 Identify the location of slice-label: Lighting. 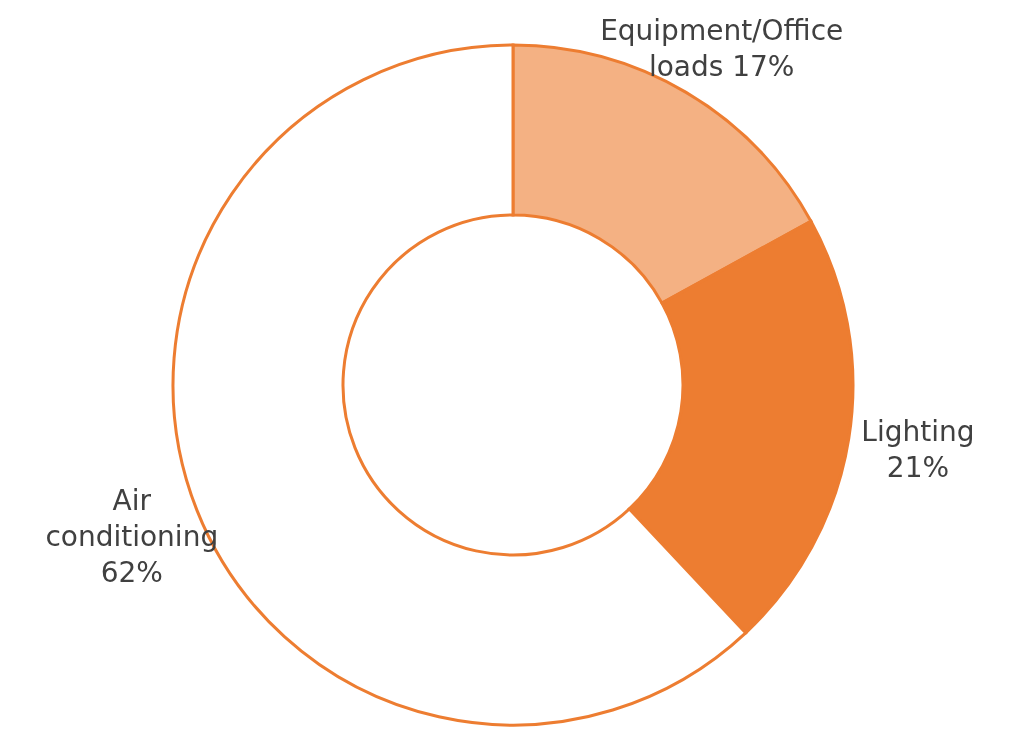
(918, 431).